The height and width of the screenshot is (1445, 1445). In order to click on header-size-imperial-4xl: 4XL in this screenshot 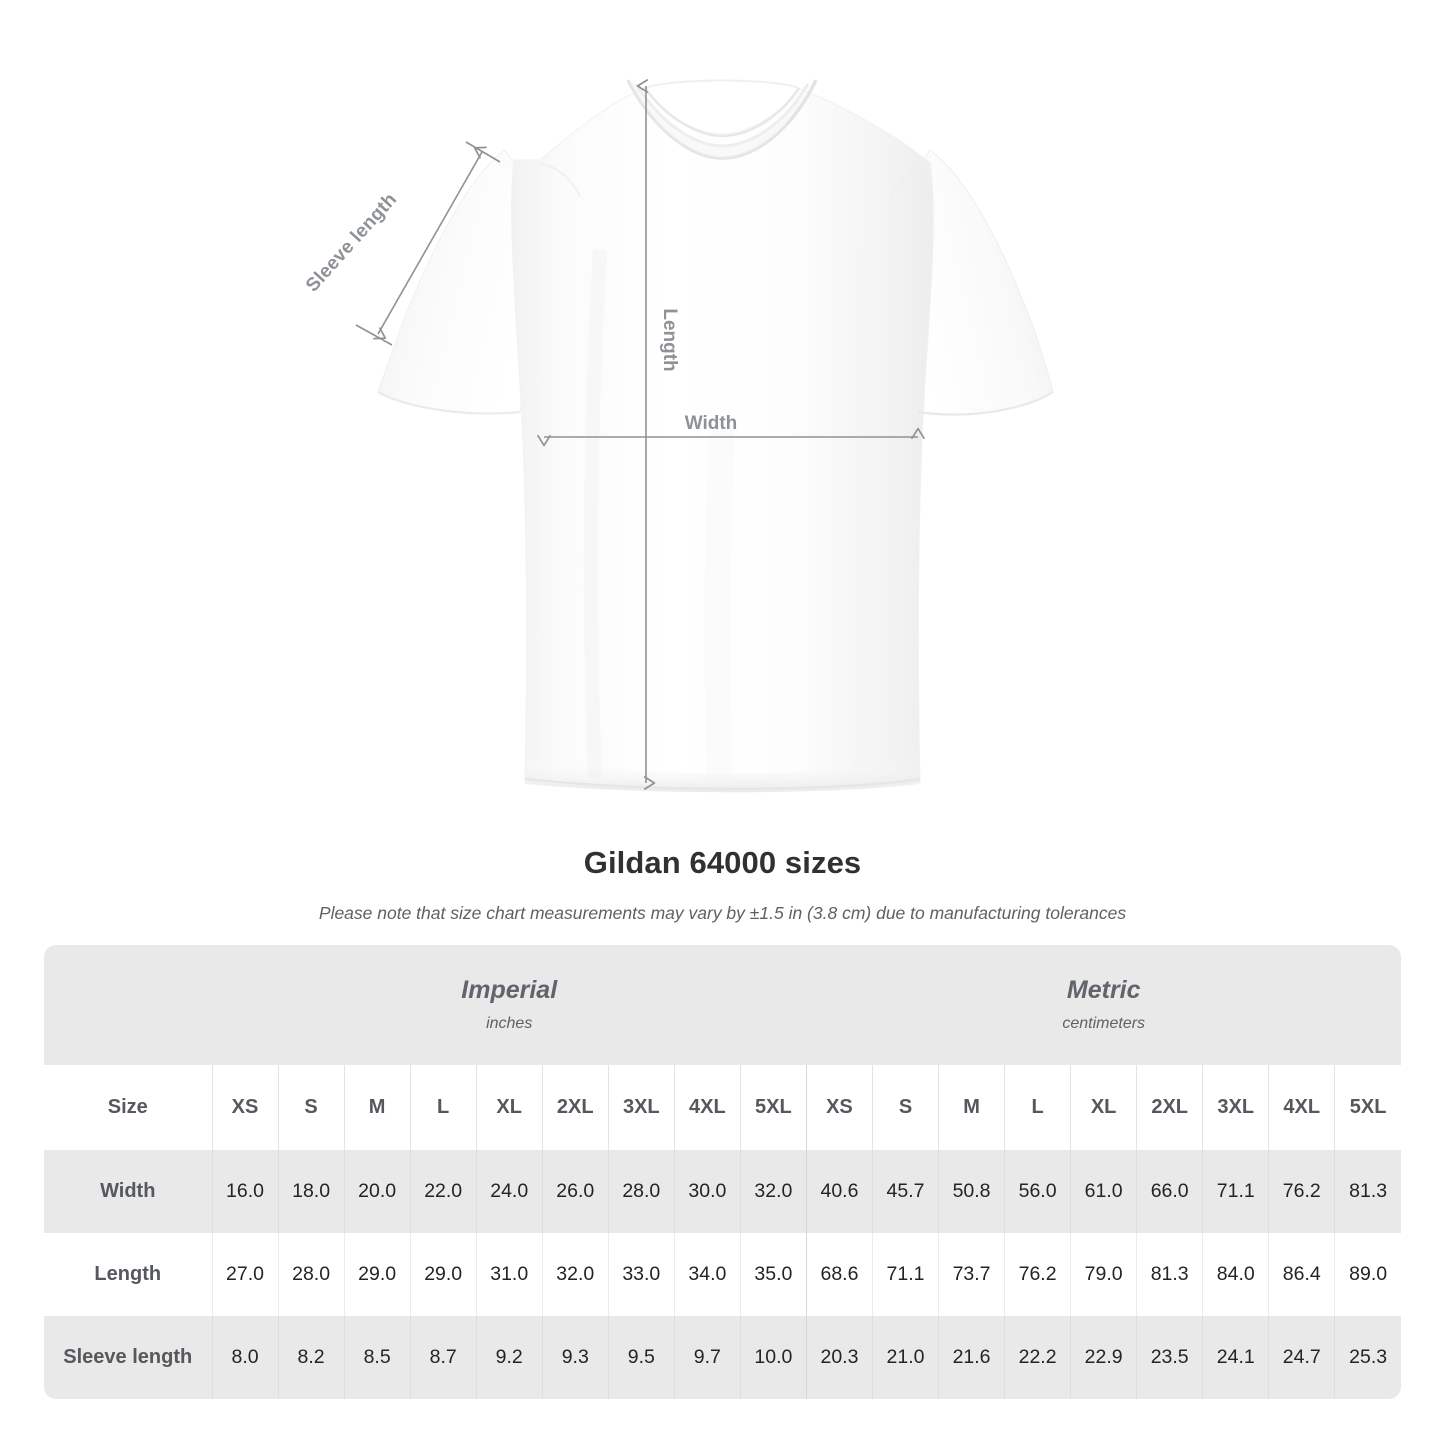, I will do `click(707, 1107)`.